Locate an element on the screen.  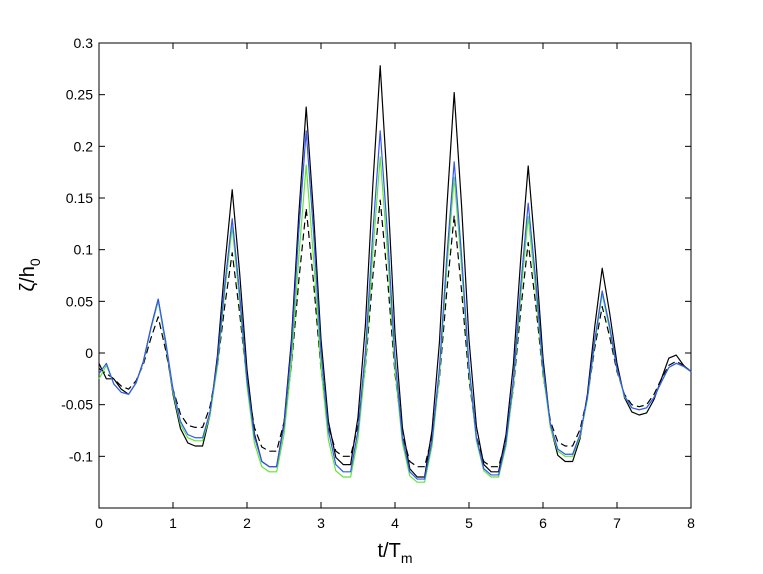
y-tick-label: 0.2 is located at coordinates (84, 146).